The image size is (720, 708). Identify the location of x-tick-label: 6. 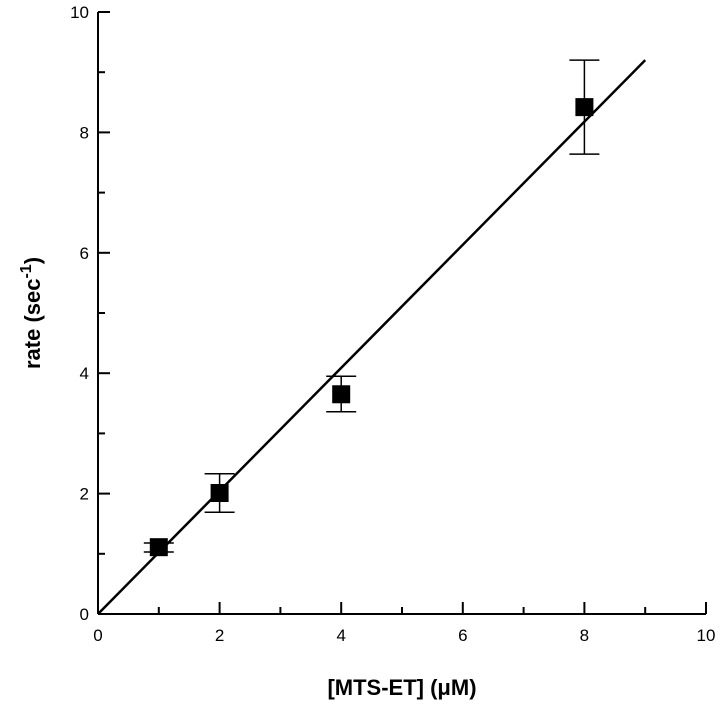
(462, 635).